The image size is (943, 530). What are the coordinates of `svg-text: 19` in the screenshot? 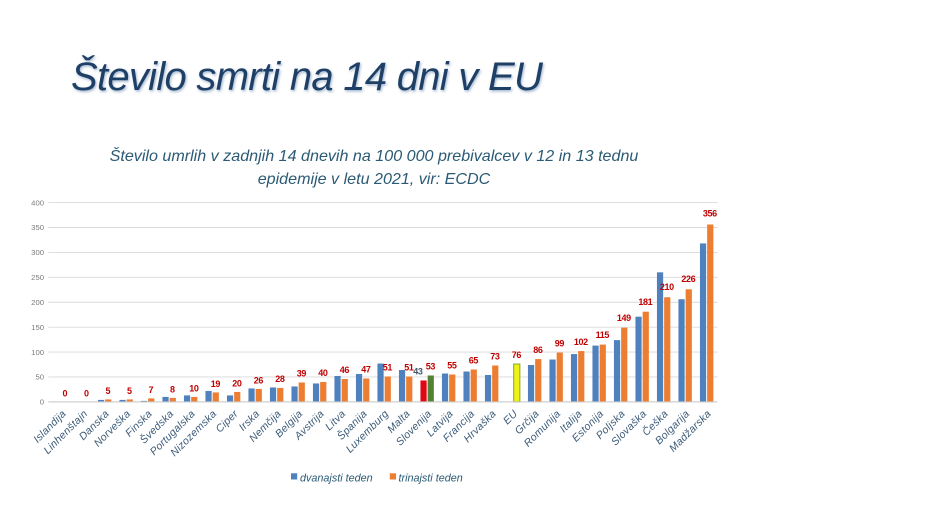 It's located at (216, 384).